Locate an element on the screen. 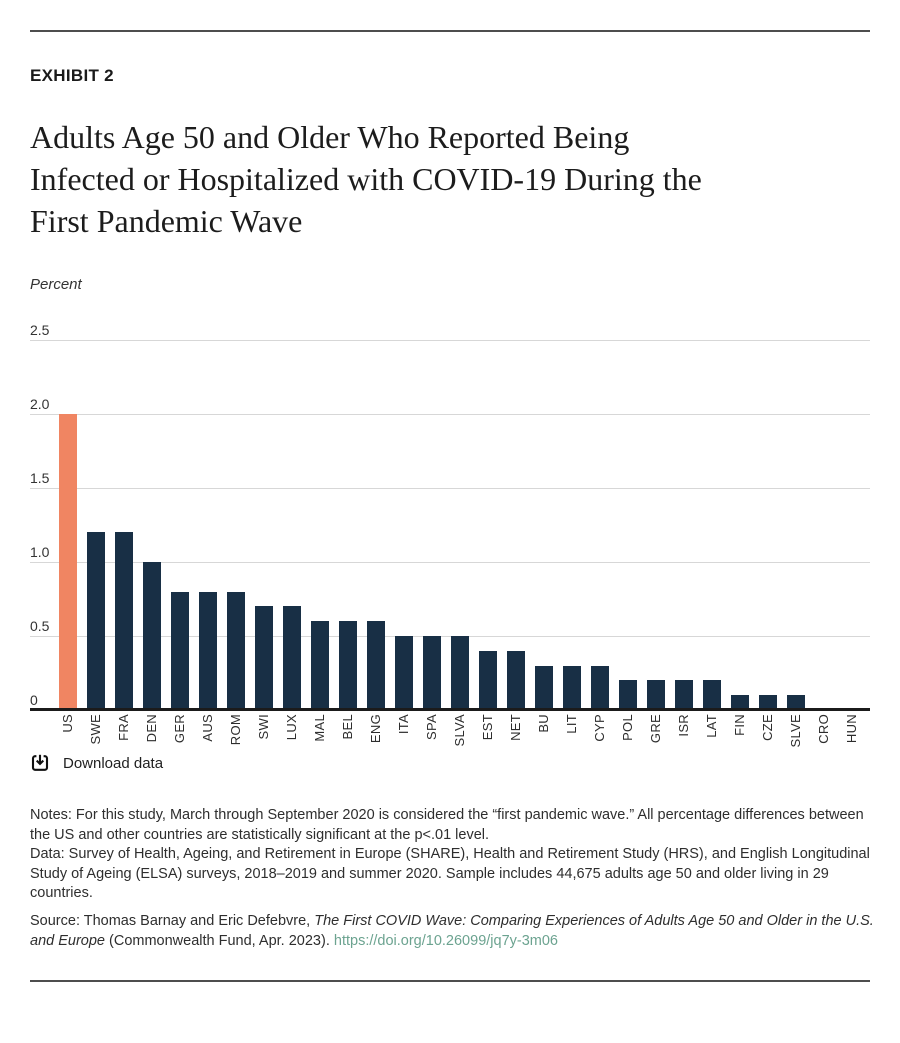  x-category-label-SLVA: SLVA is located at coordinates (459, 730).